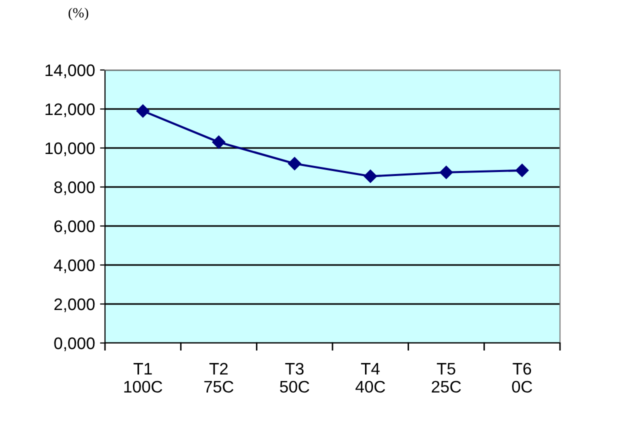  I want to click on y-axis-title: (%), so click(78, 14).